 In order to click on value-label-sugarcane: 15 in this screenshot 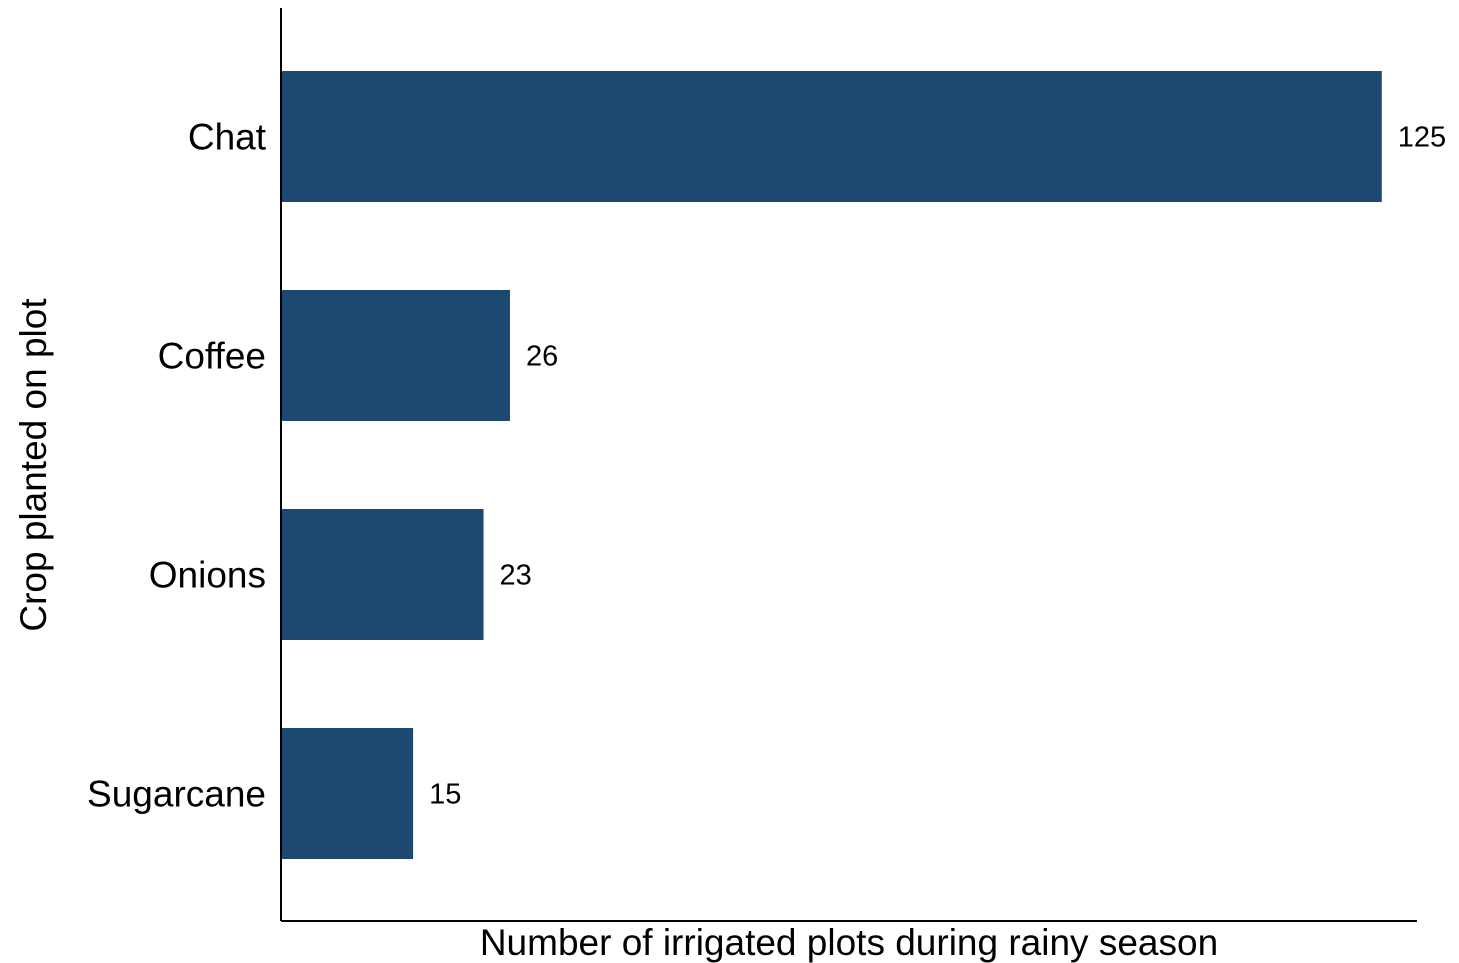, I will do `click(445, 795)`.